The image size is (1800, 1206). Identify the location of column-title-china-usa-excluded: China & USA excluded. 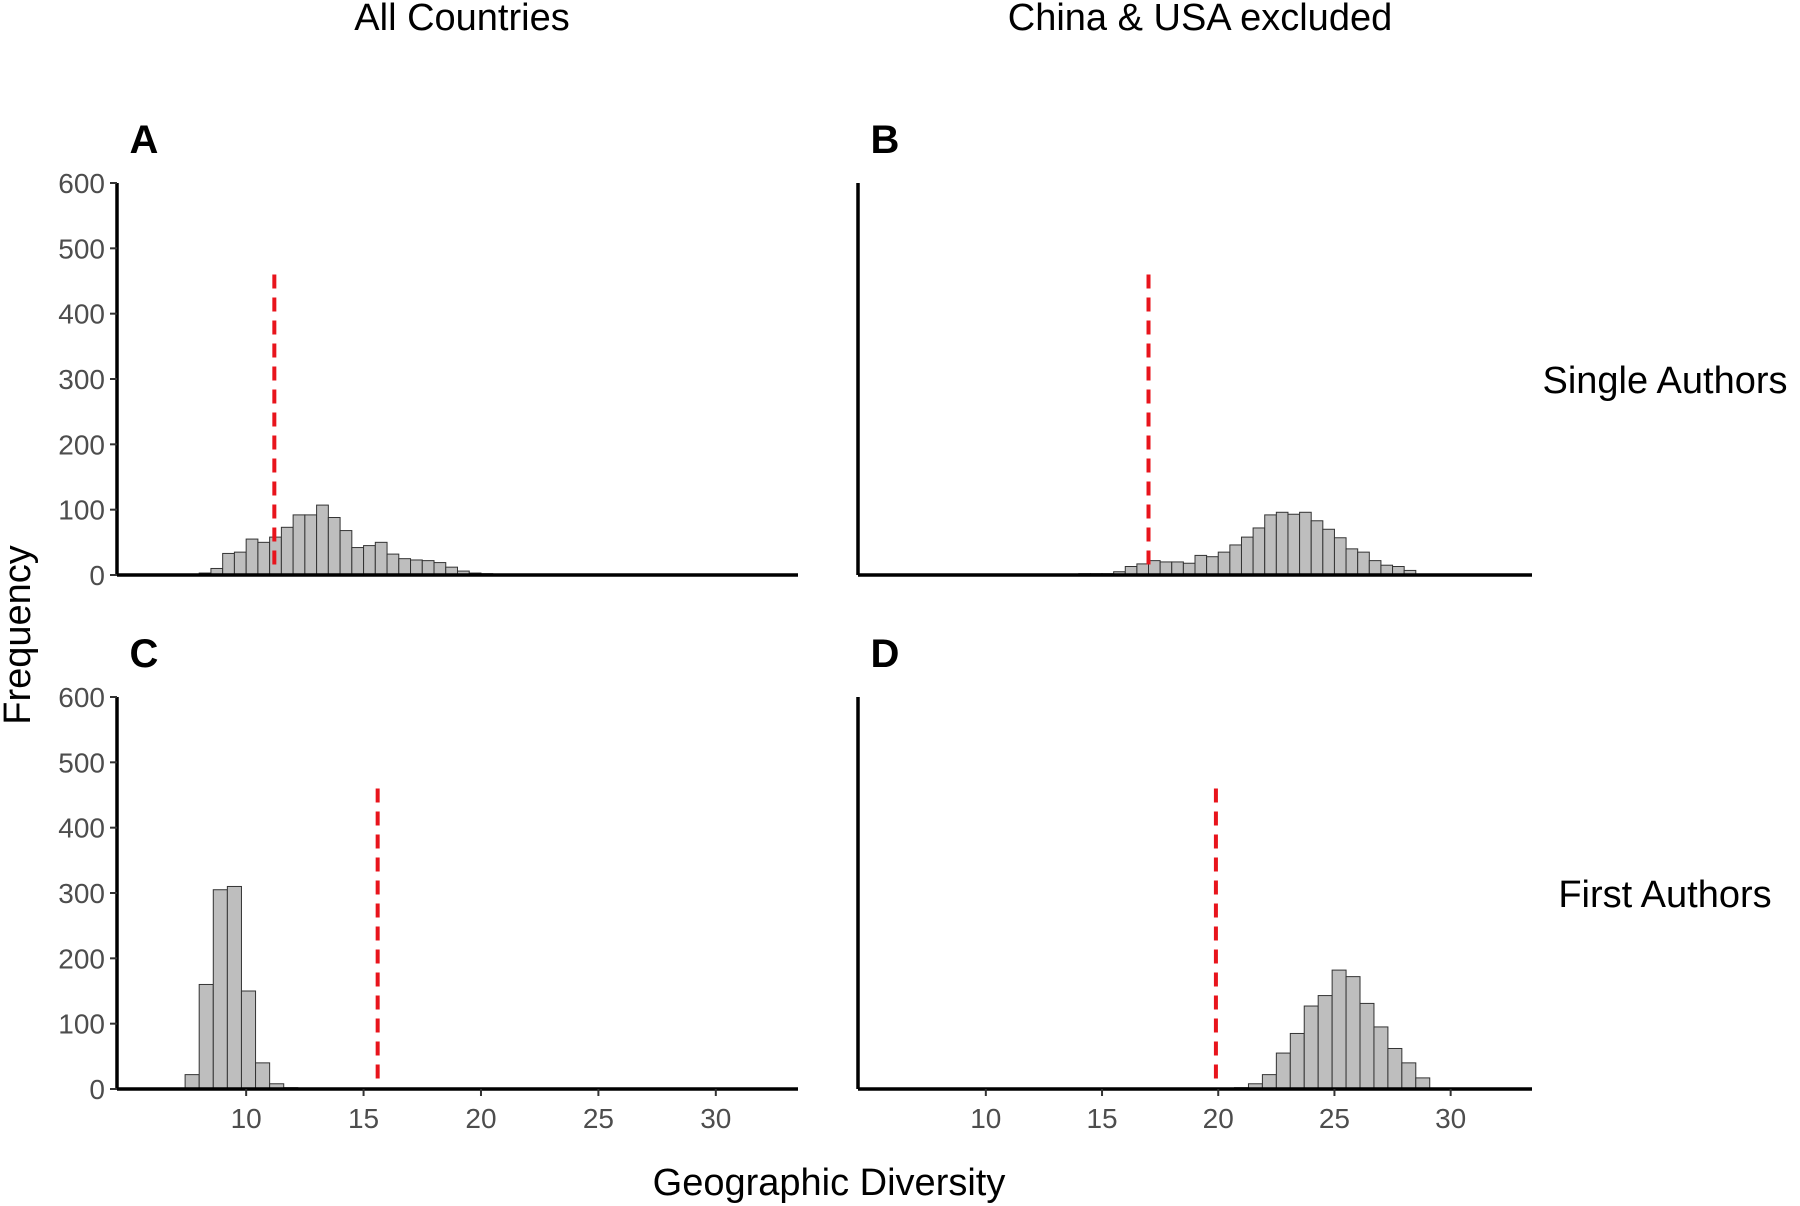
(1200, 19).